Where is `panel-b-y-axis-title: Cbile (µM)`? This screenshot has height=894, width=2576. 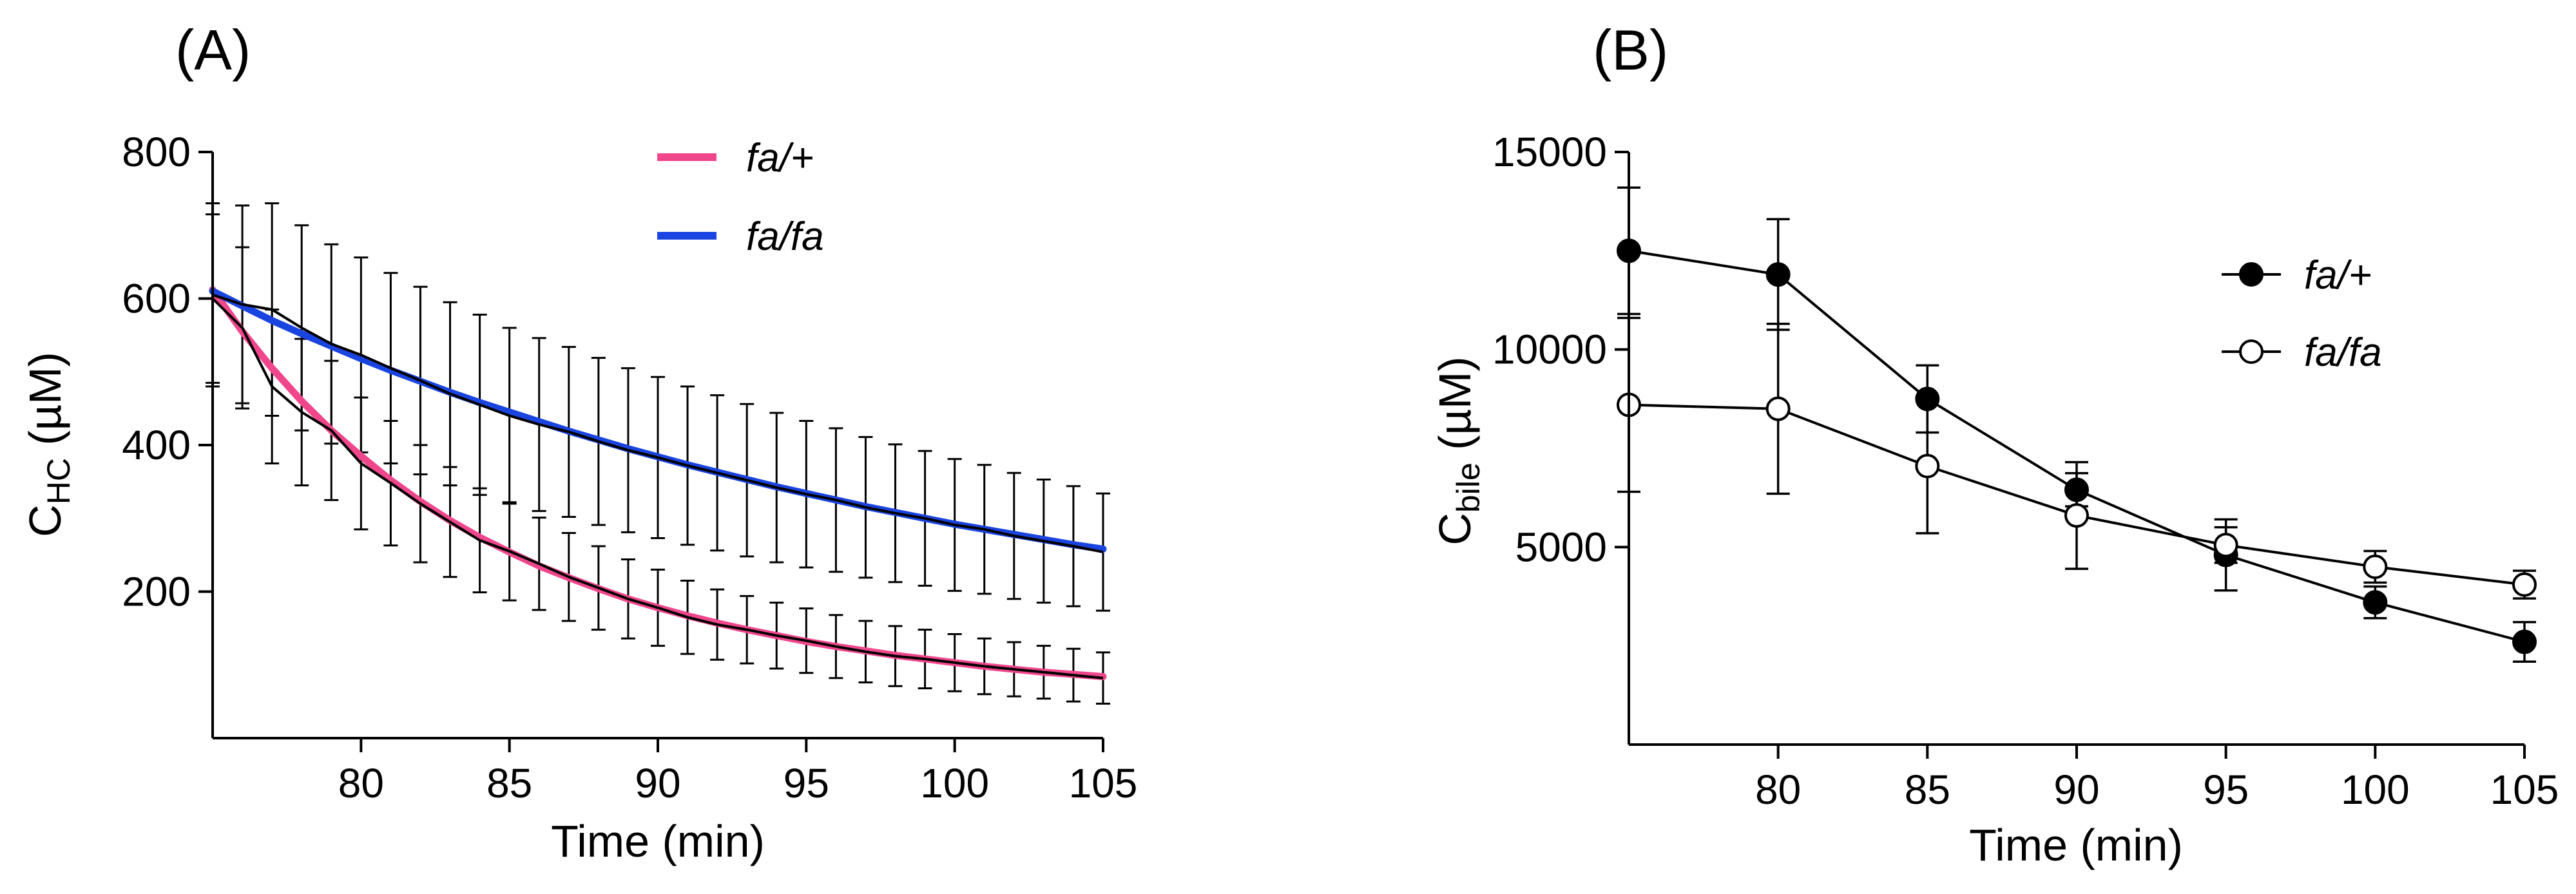
panel-b-y-axis-title: Cbile (µM) is located at coordinates (1458, 450).